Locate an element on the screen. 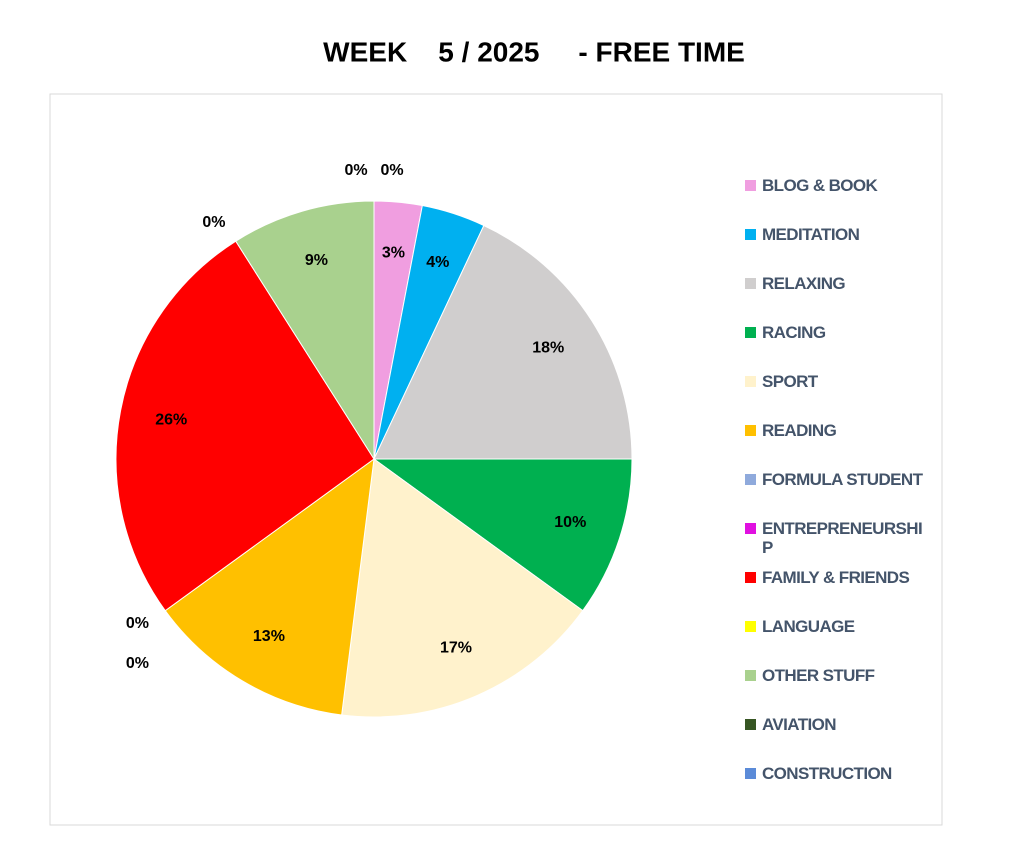 This screenshot has width=1023, height=859. data-label: 10% is located at coordinates (570, 522).